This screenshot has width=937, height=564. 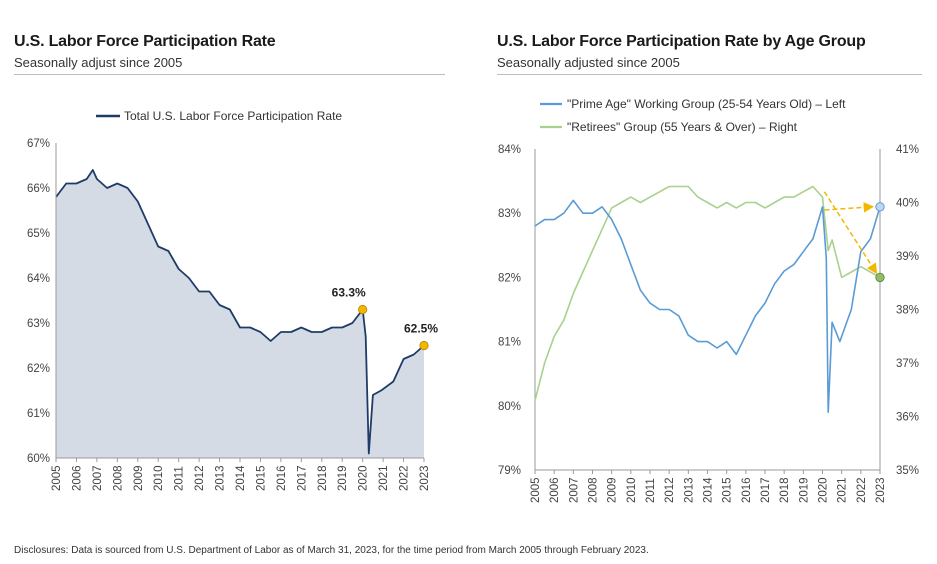 What do you see at coordinates (588, 62) in the screenshot?
I see `right-chart-subtitle: Seasonally adjusted since 2005` at bounding box center [588, 62].